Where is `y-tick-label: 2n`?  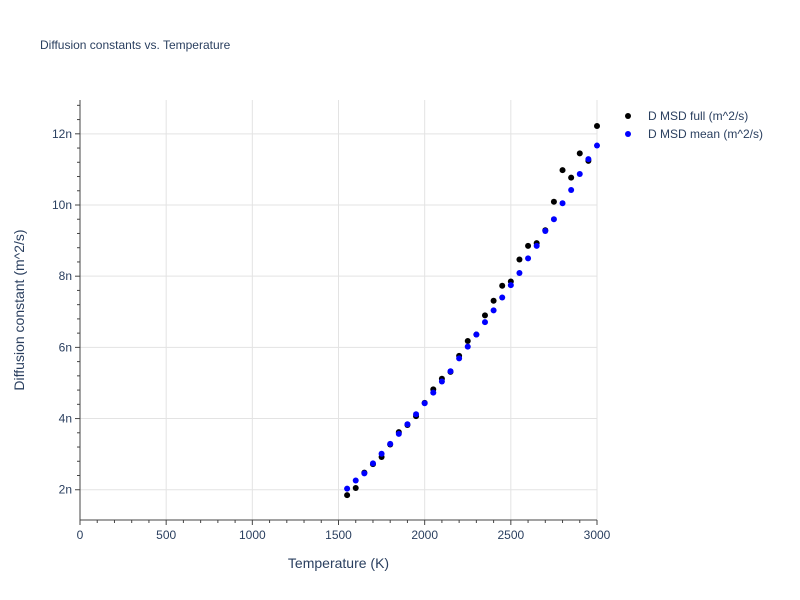 y-tick-label: 2n is located at coordinates (65, 490).